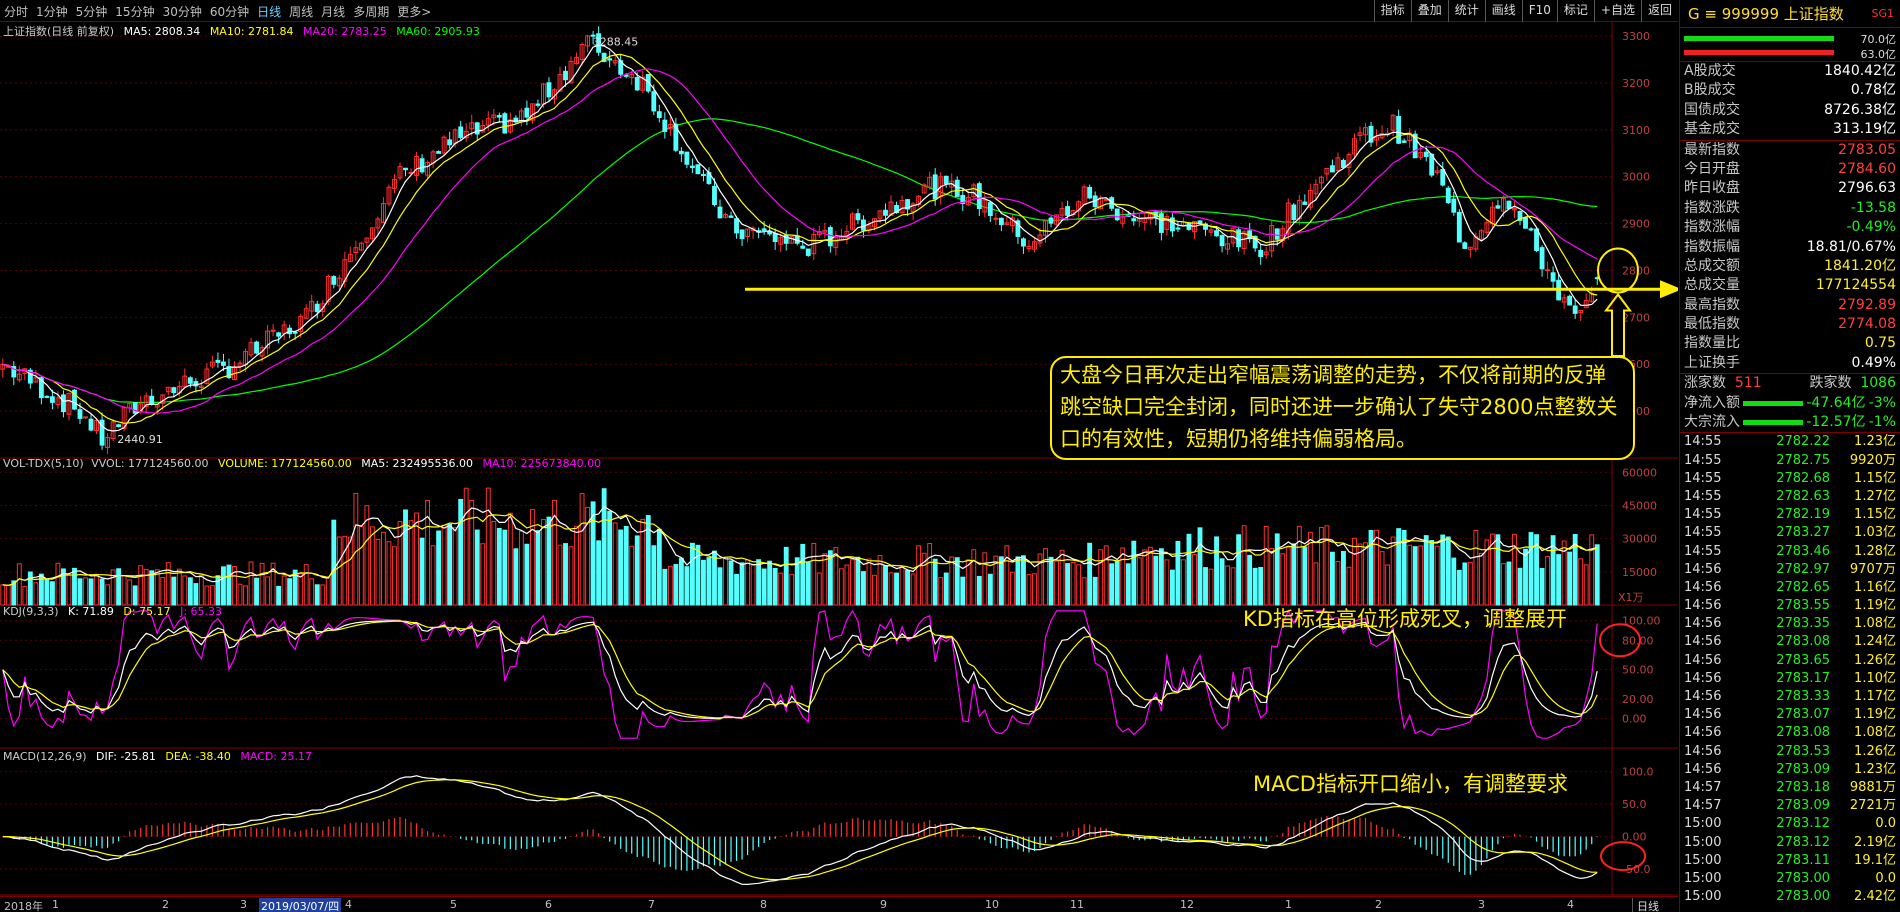 The width and height of the screenshot is (1900, 912). What do you see at coordinates (52, 12) in the screenshot?
I see `period-tab: 1分钟` at bounding box center [52, 12].